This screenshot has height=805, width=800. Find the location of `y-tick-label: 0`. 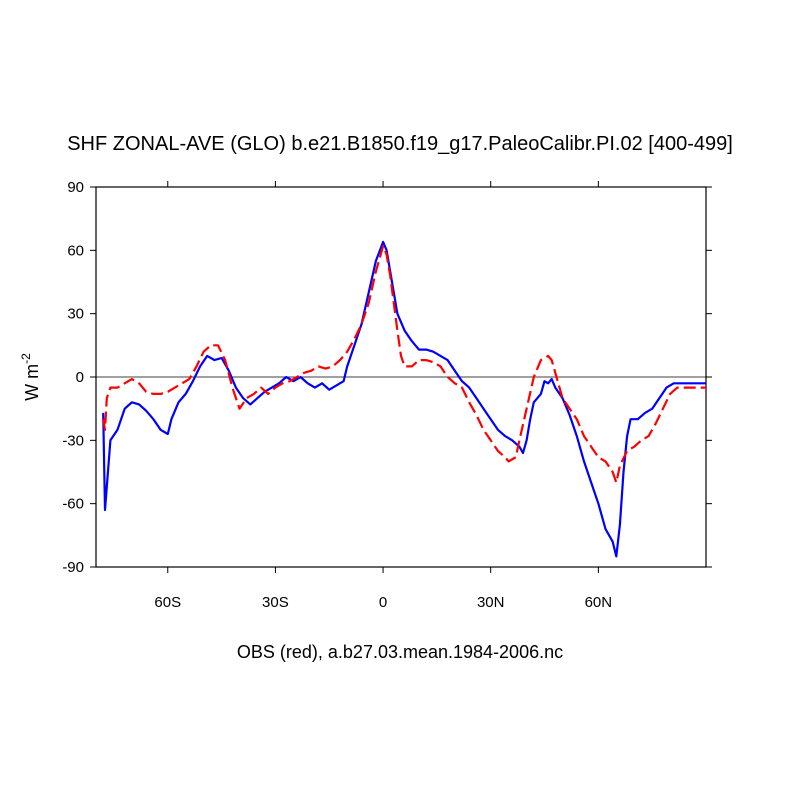

y-tick-label: 0 is located at coordinates (80, 377).